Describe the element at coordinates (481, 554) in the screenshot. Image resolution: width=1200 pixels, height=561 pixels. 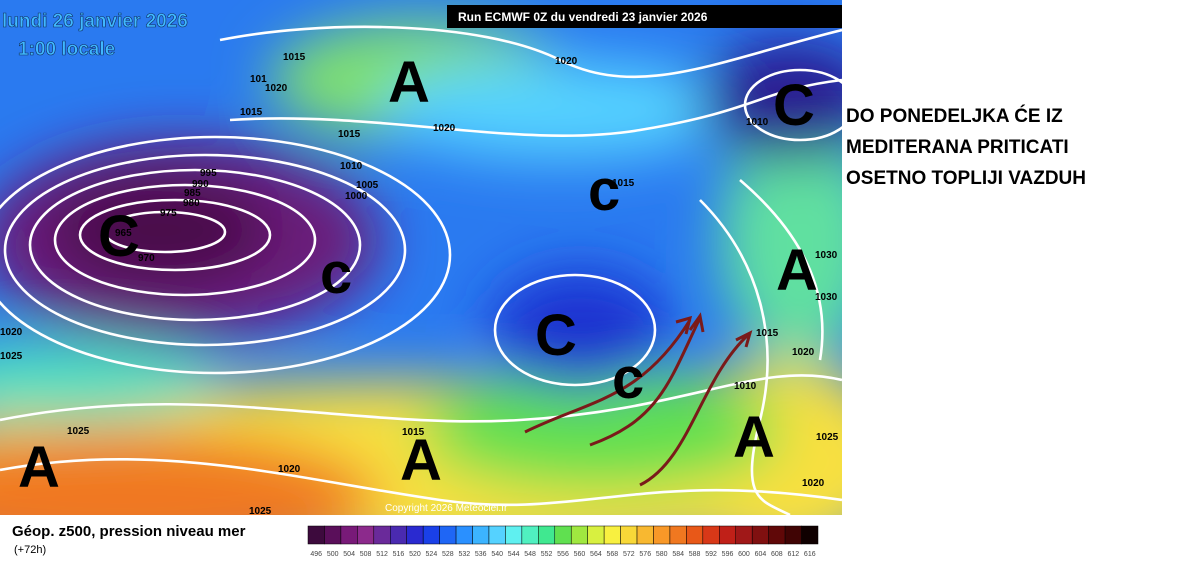
I see `scale-label: 536` at that location.